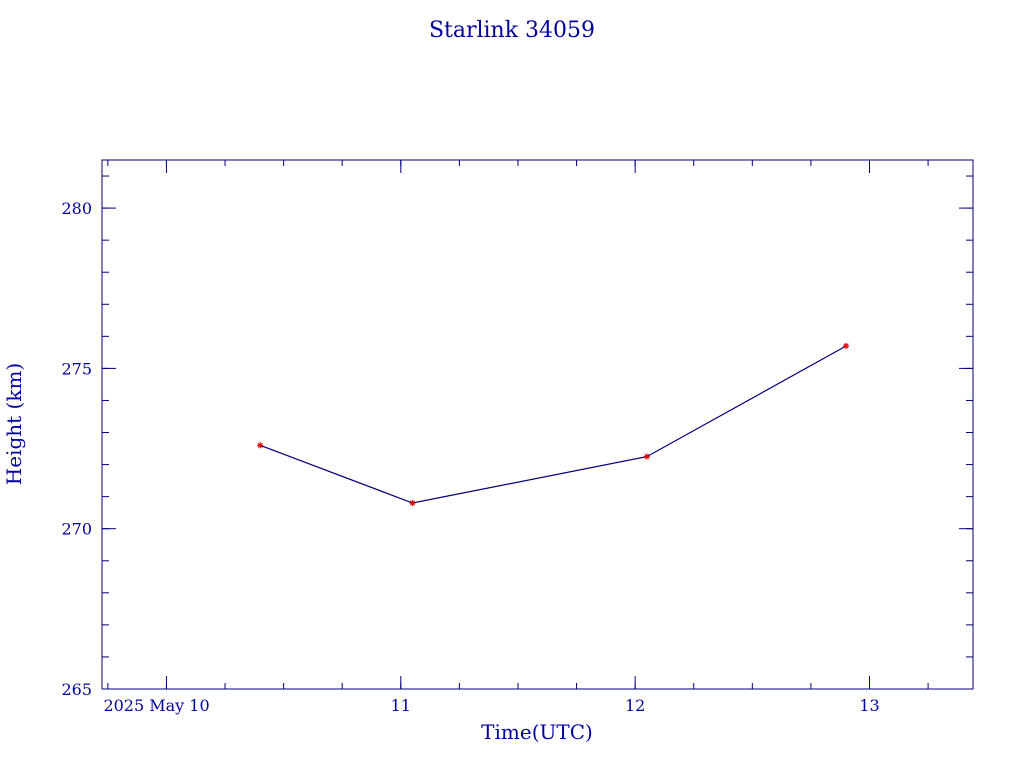  Describe the element at coordinates (76, 529) in the screenshot. I see `y-tick-label: 270` at that location.